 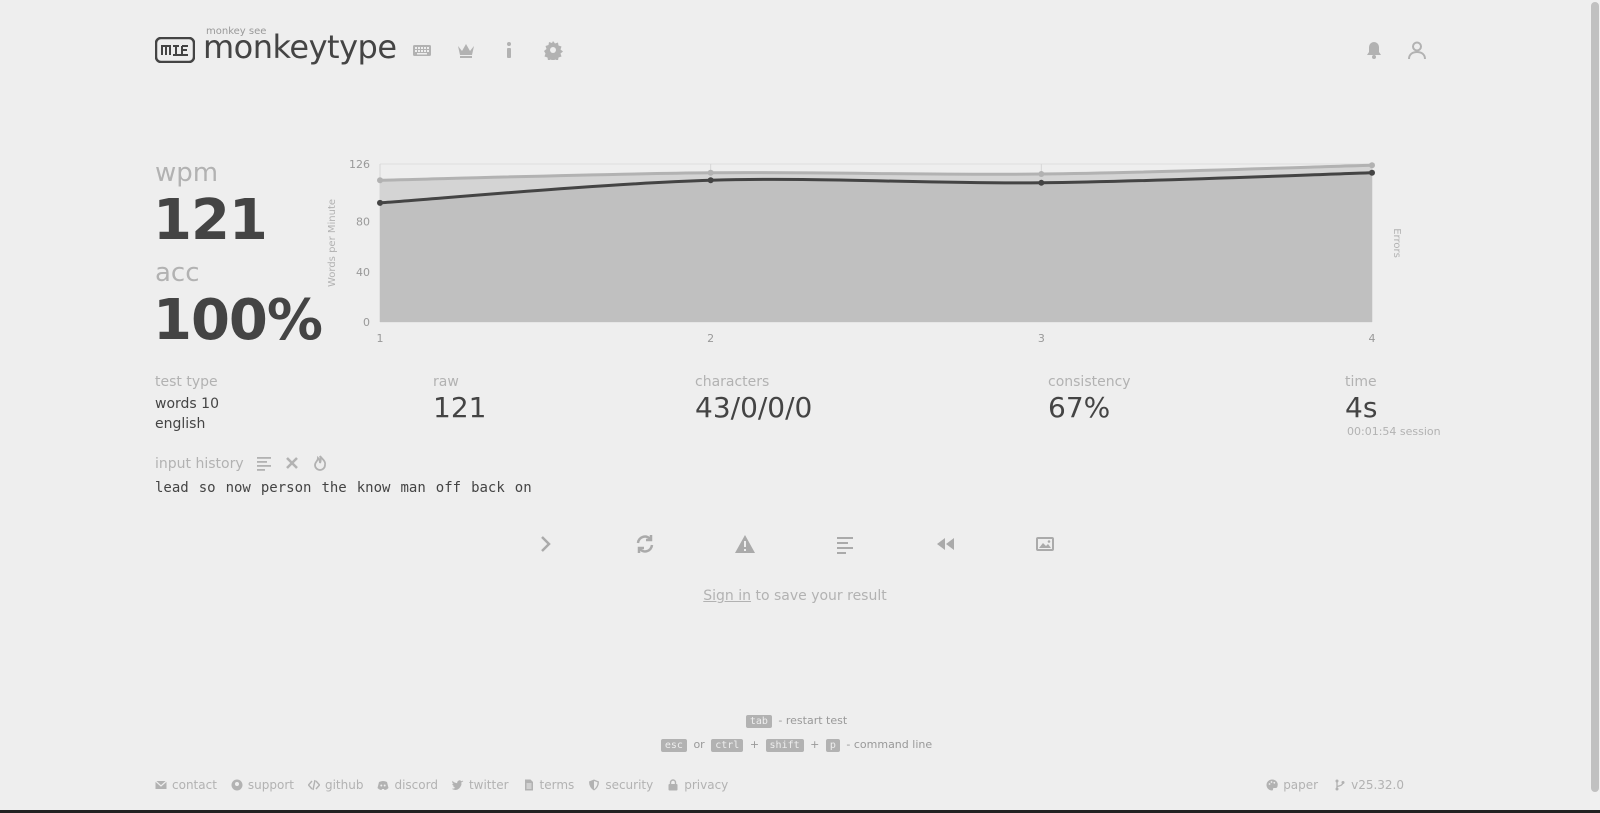 I want to click on save-screenshot-image-icon, so click(x=1045, y=544).